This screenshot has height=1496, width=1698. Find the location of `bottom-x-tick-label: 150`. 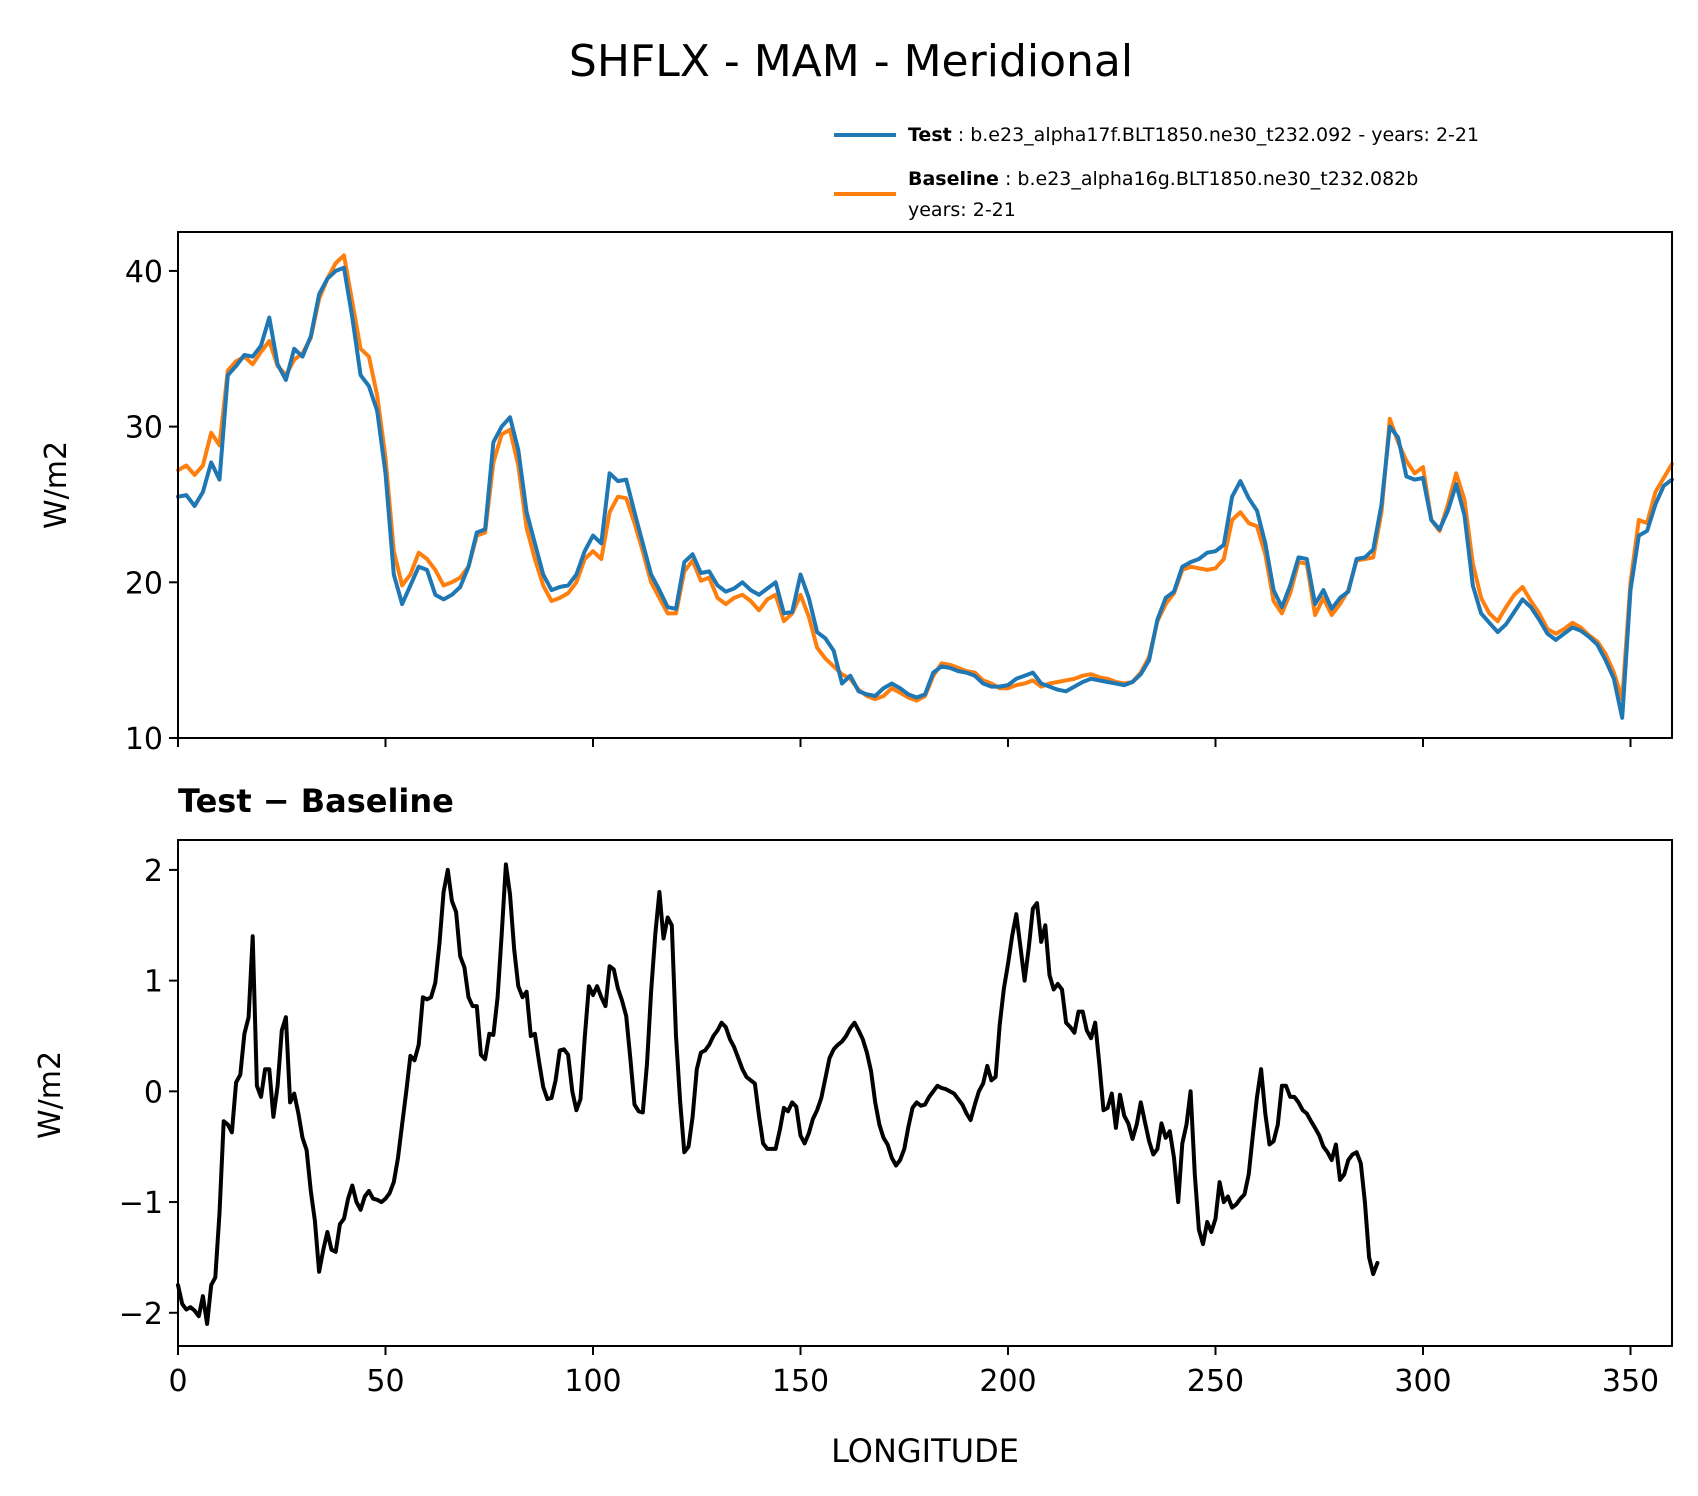

bottom-x-tick-label: 150 is located at coordinates (800, 1381).